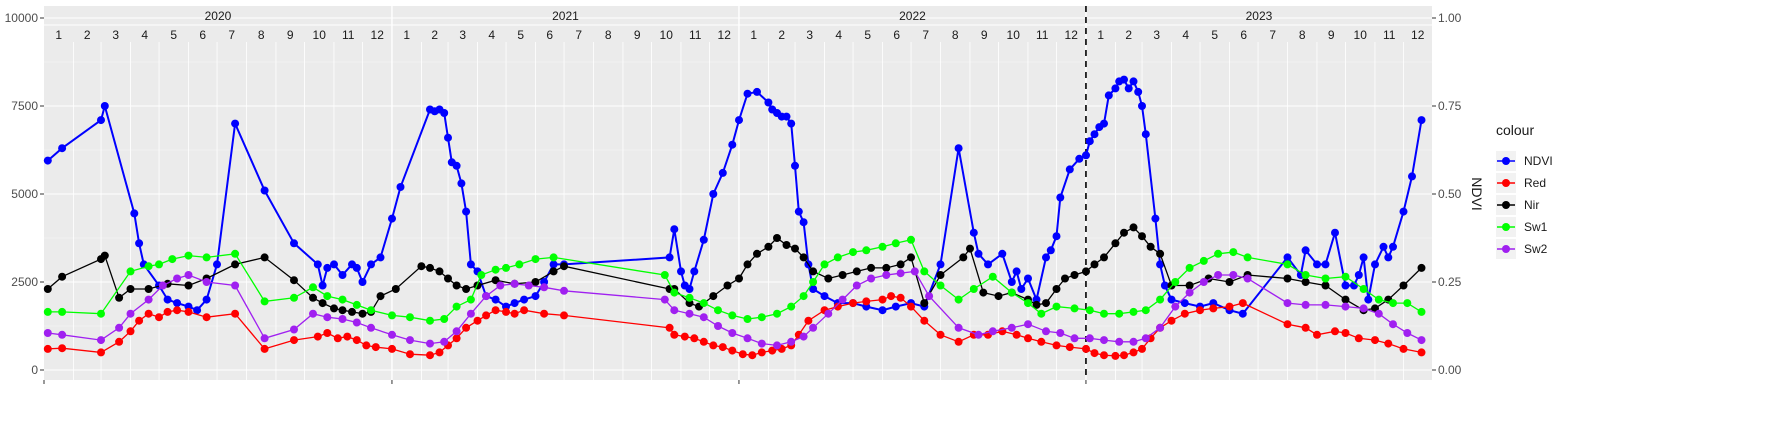 This screenshot has width=1773, height=442. I want to click on legend: colour NDVI Red Nir Sw1 Sw2, so click(1524, 190).